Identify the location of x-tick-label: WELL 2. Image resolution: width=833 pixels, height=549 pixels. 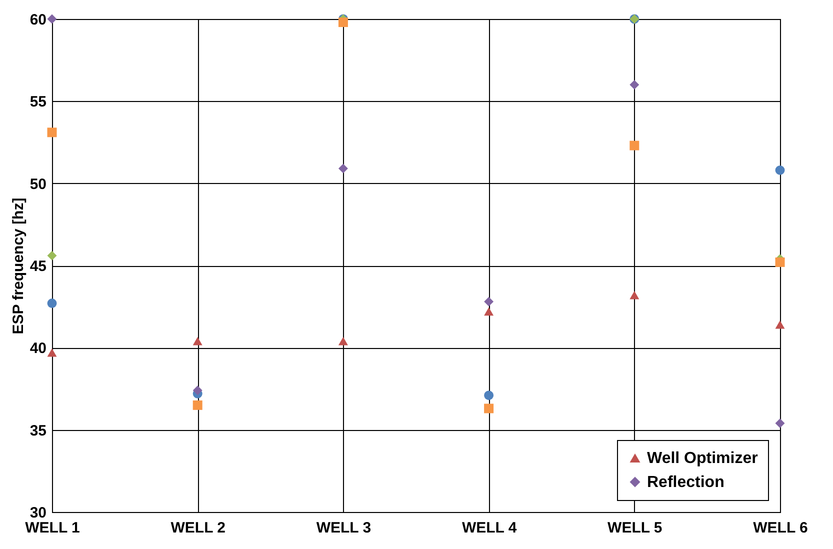
(198, 528).